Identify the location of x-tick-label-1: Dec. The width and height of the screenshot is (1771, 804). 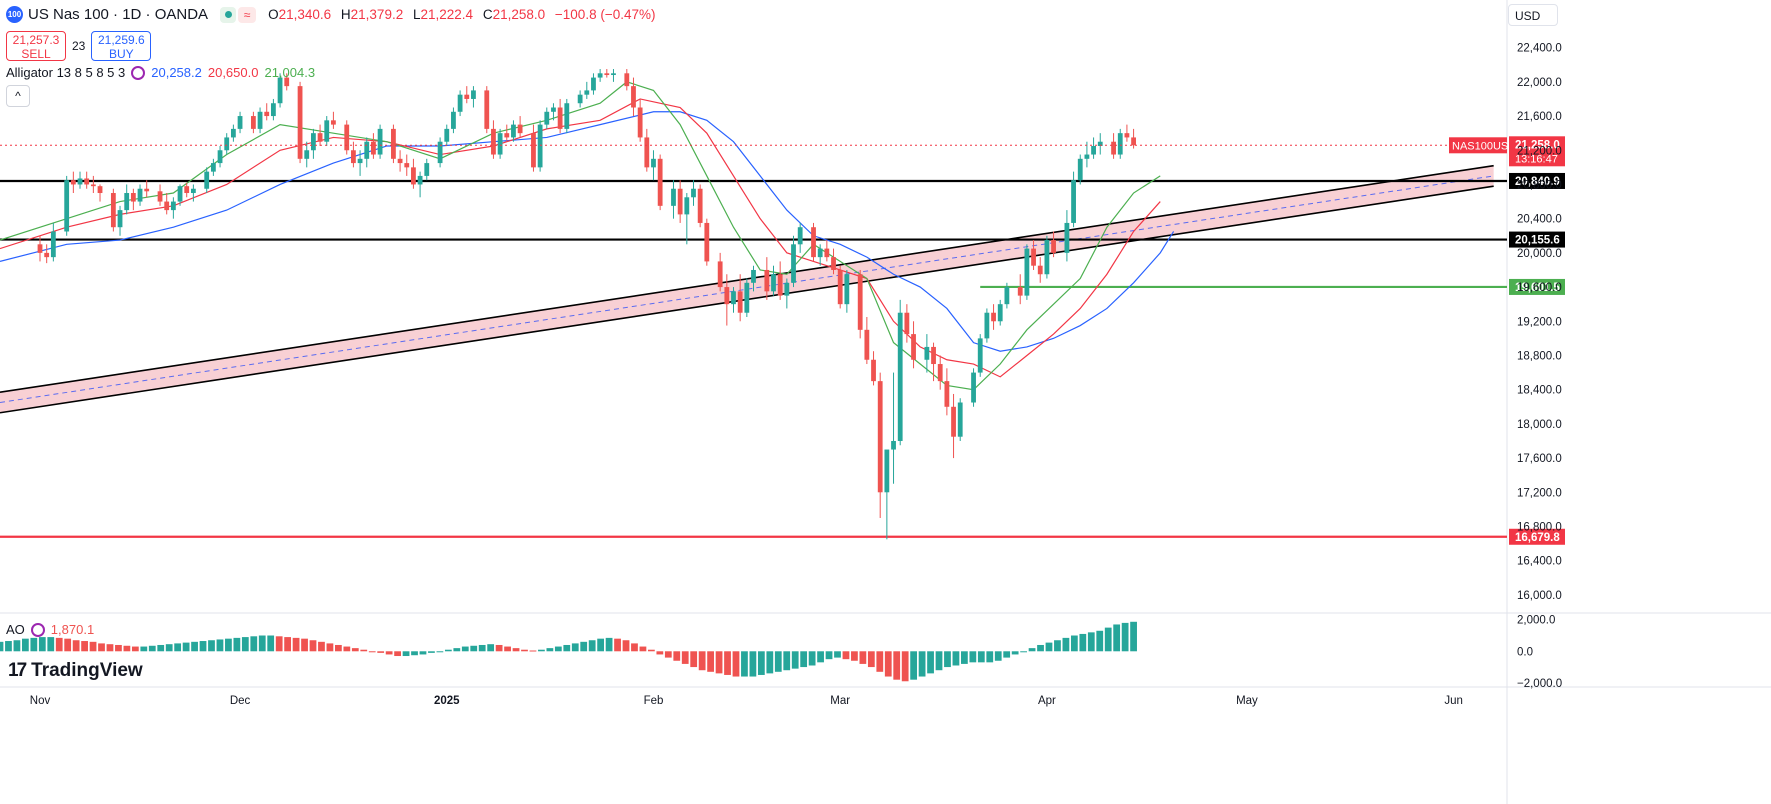
(240, 701).